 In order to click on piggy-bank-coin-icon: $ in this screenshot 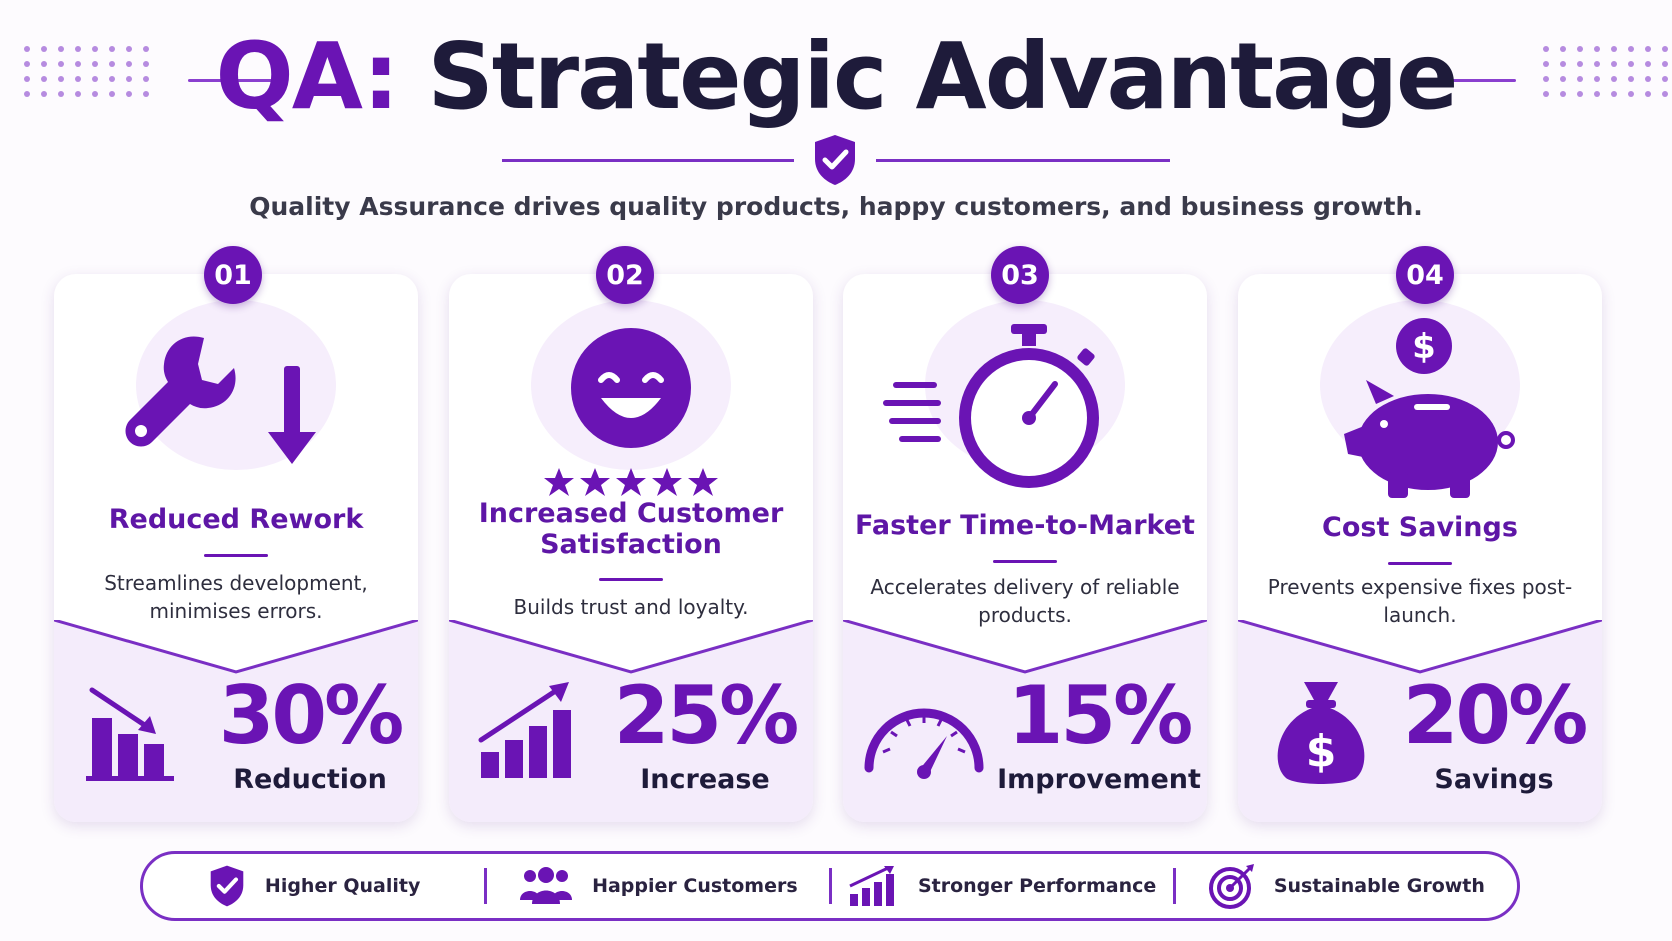, I will do `click(1429, 408)`.